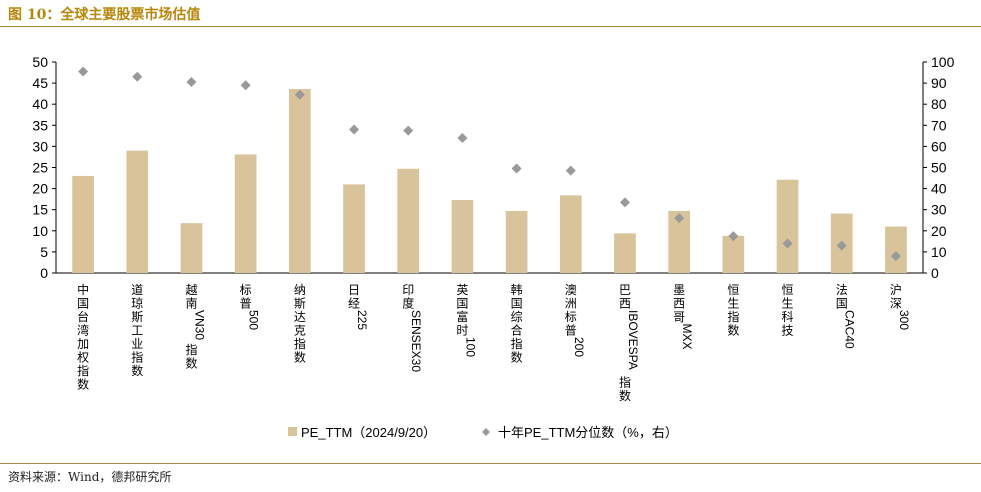  I want to click on left-tick-label: 50, so click(40, 62).